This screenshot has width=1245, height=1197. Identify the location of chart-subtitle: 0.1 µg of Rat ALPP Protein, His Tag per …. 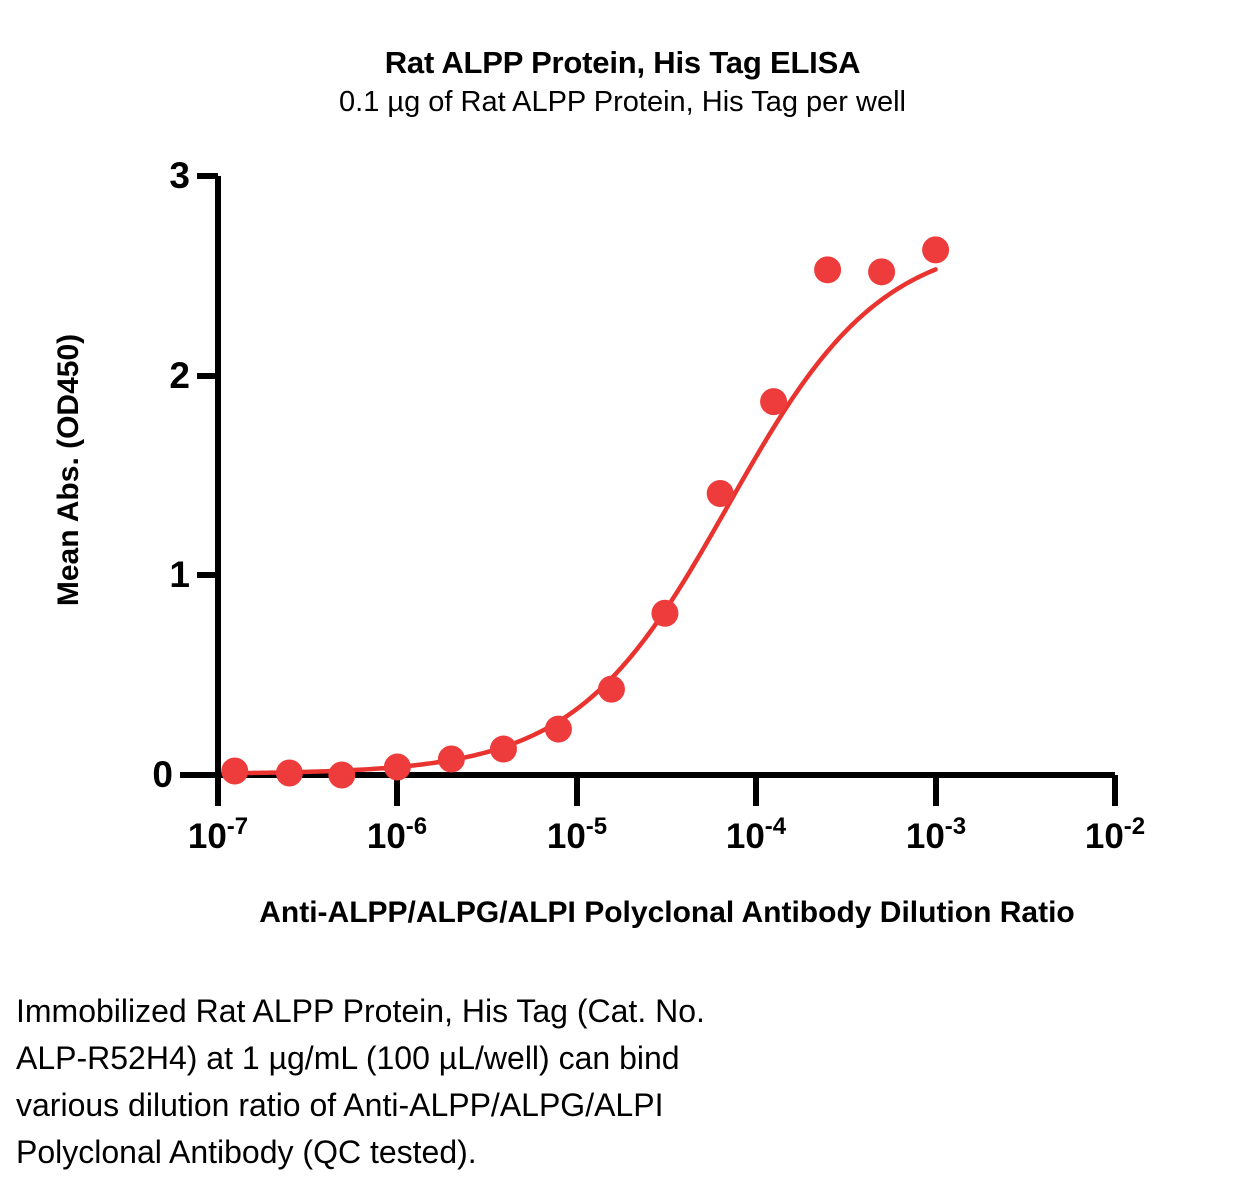
(622, 102).